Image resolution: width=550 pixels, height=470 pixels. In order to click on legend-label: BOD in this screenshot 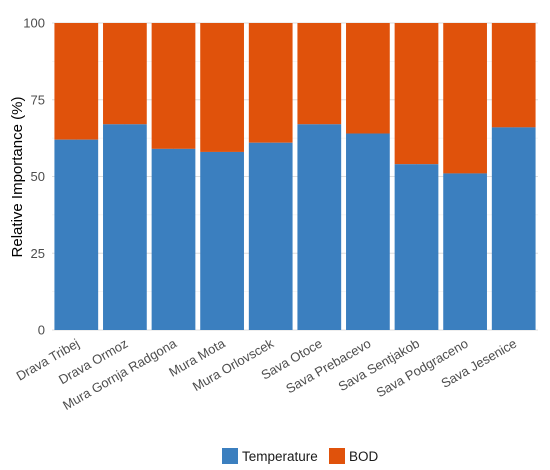, I will do `click(364, 456)`.